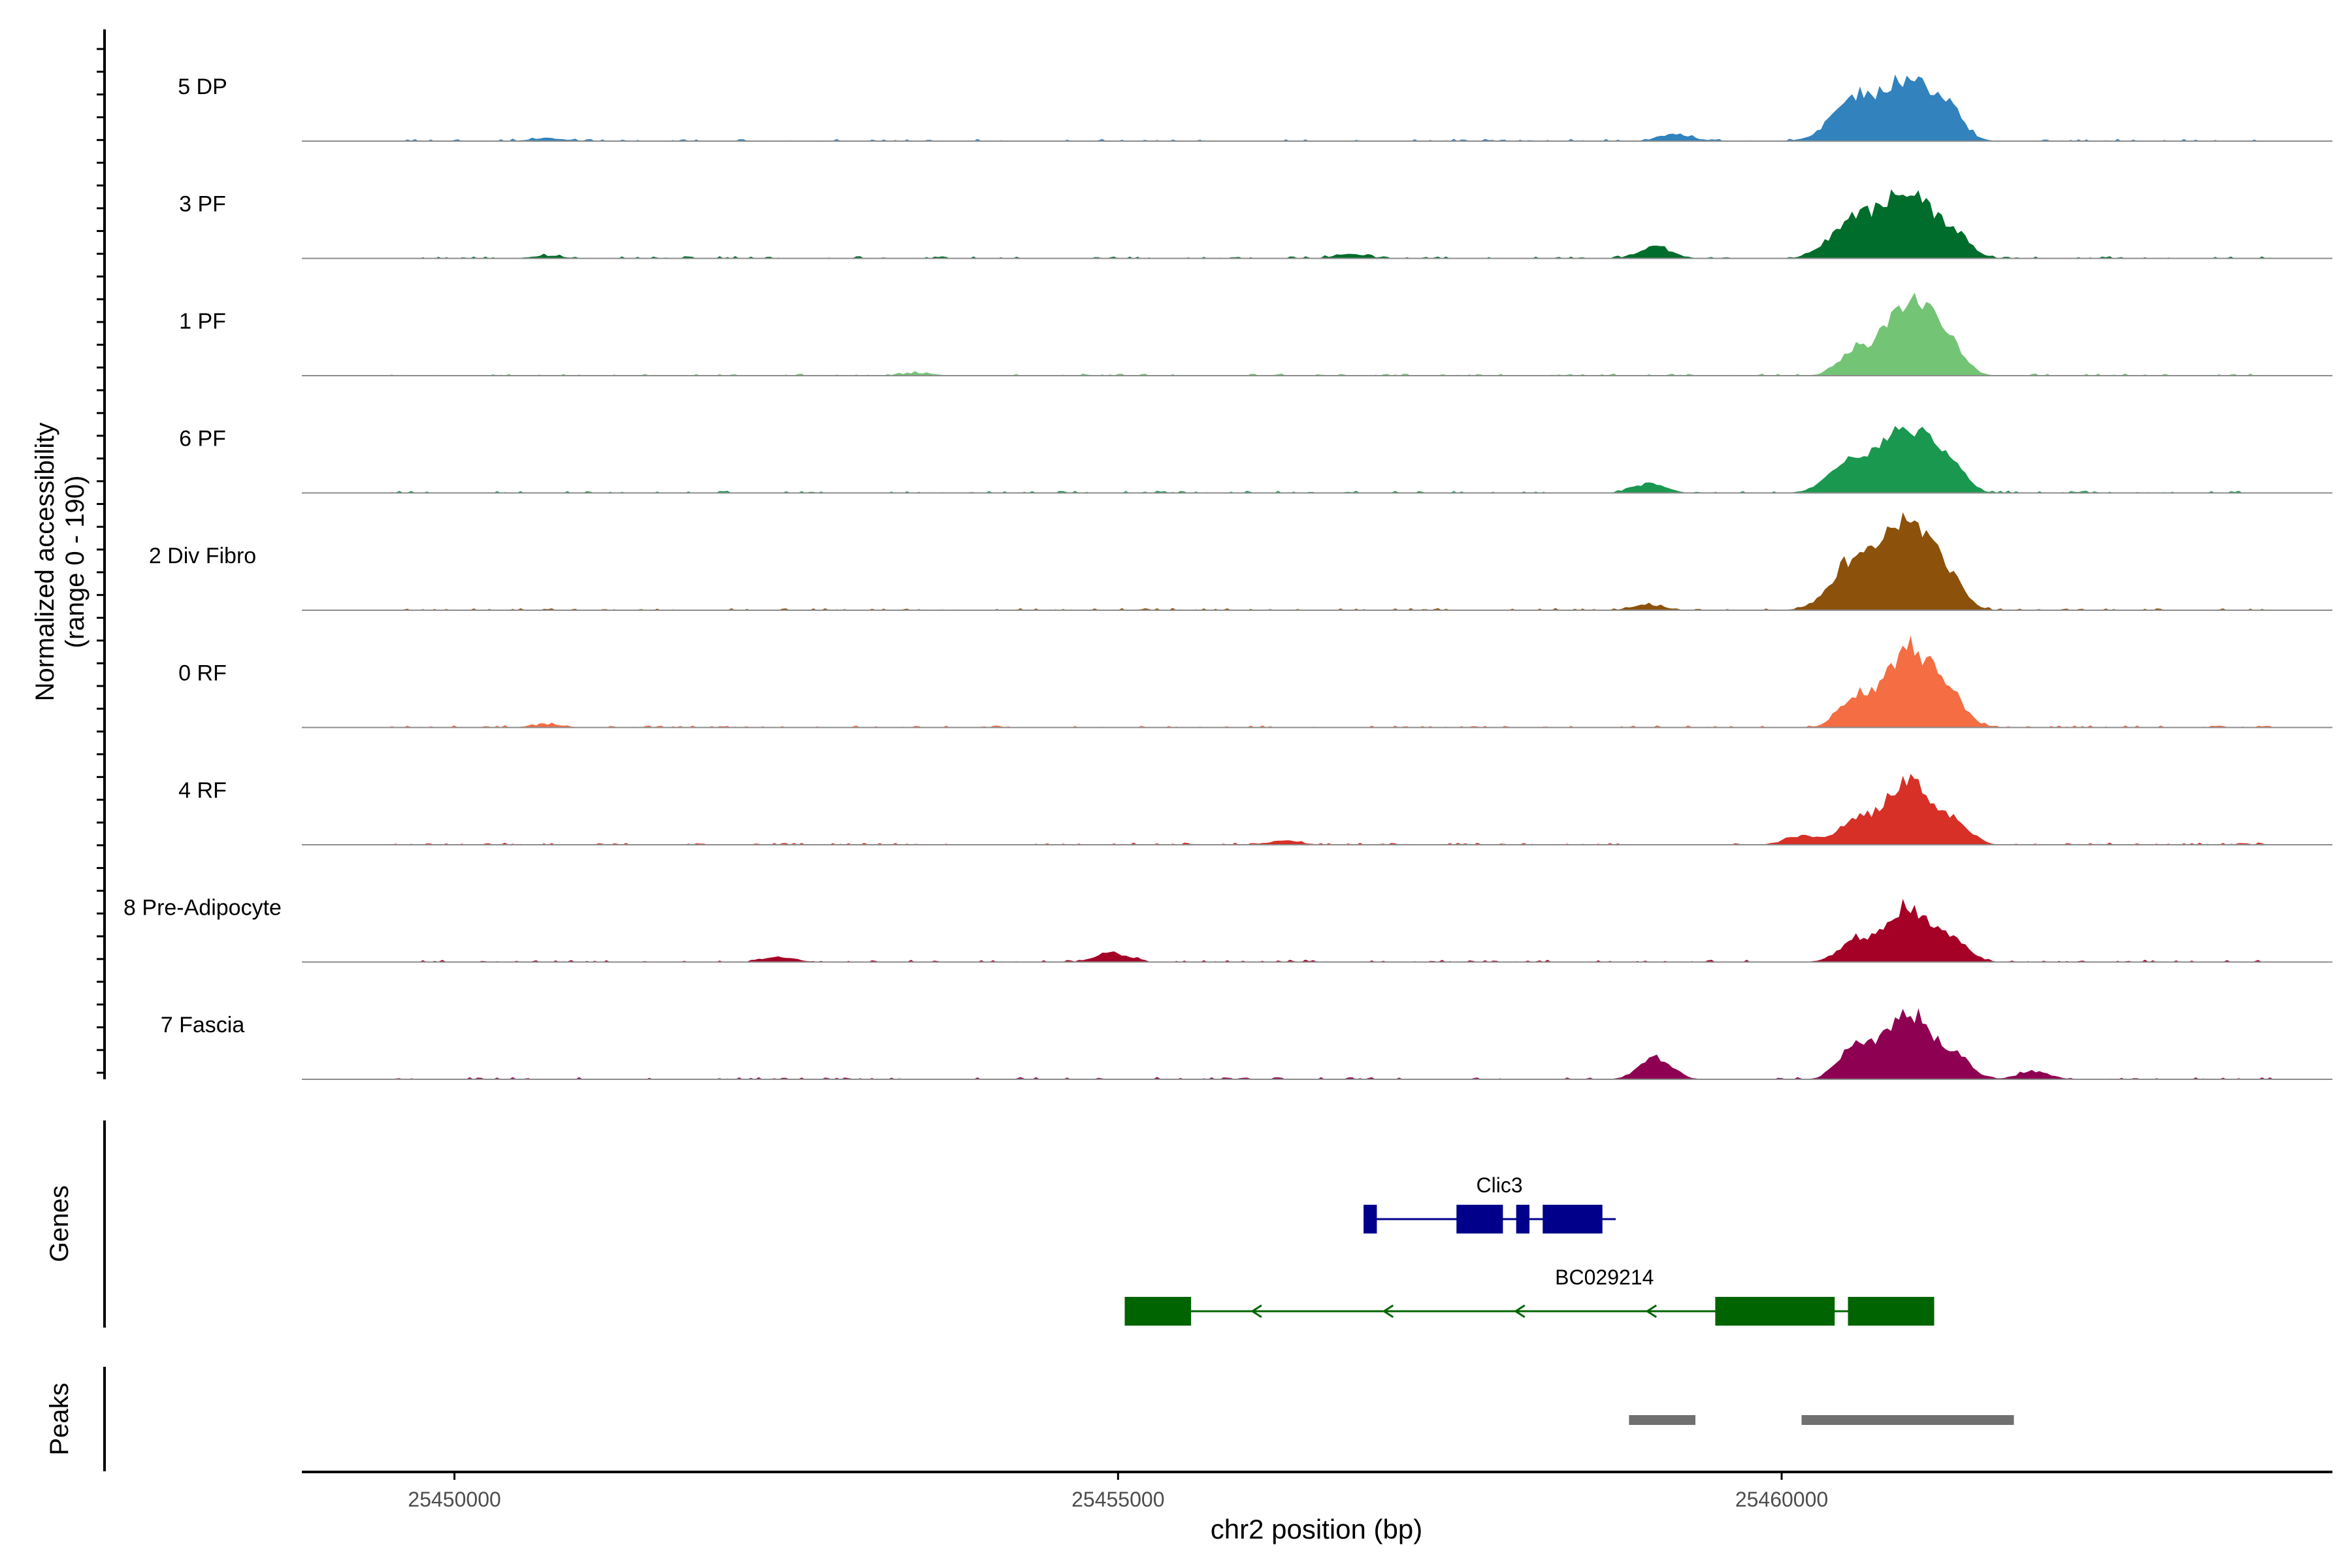 The width and height of the screenshot is (2352, 1568). What do you see at coordinates (75, 562) in the screenshot?
I see `y-axis-label-line2: (range 0 - 190)` at bounding box center [75, 562].